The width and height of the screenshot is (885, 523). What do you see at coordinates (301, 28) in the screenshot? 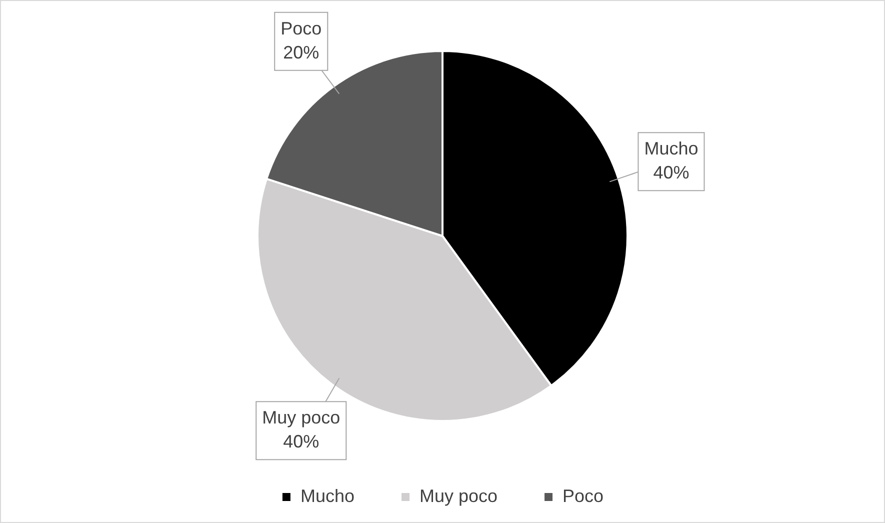
I see `slice-label: Poco` at bounding box center [301, 28].